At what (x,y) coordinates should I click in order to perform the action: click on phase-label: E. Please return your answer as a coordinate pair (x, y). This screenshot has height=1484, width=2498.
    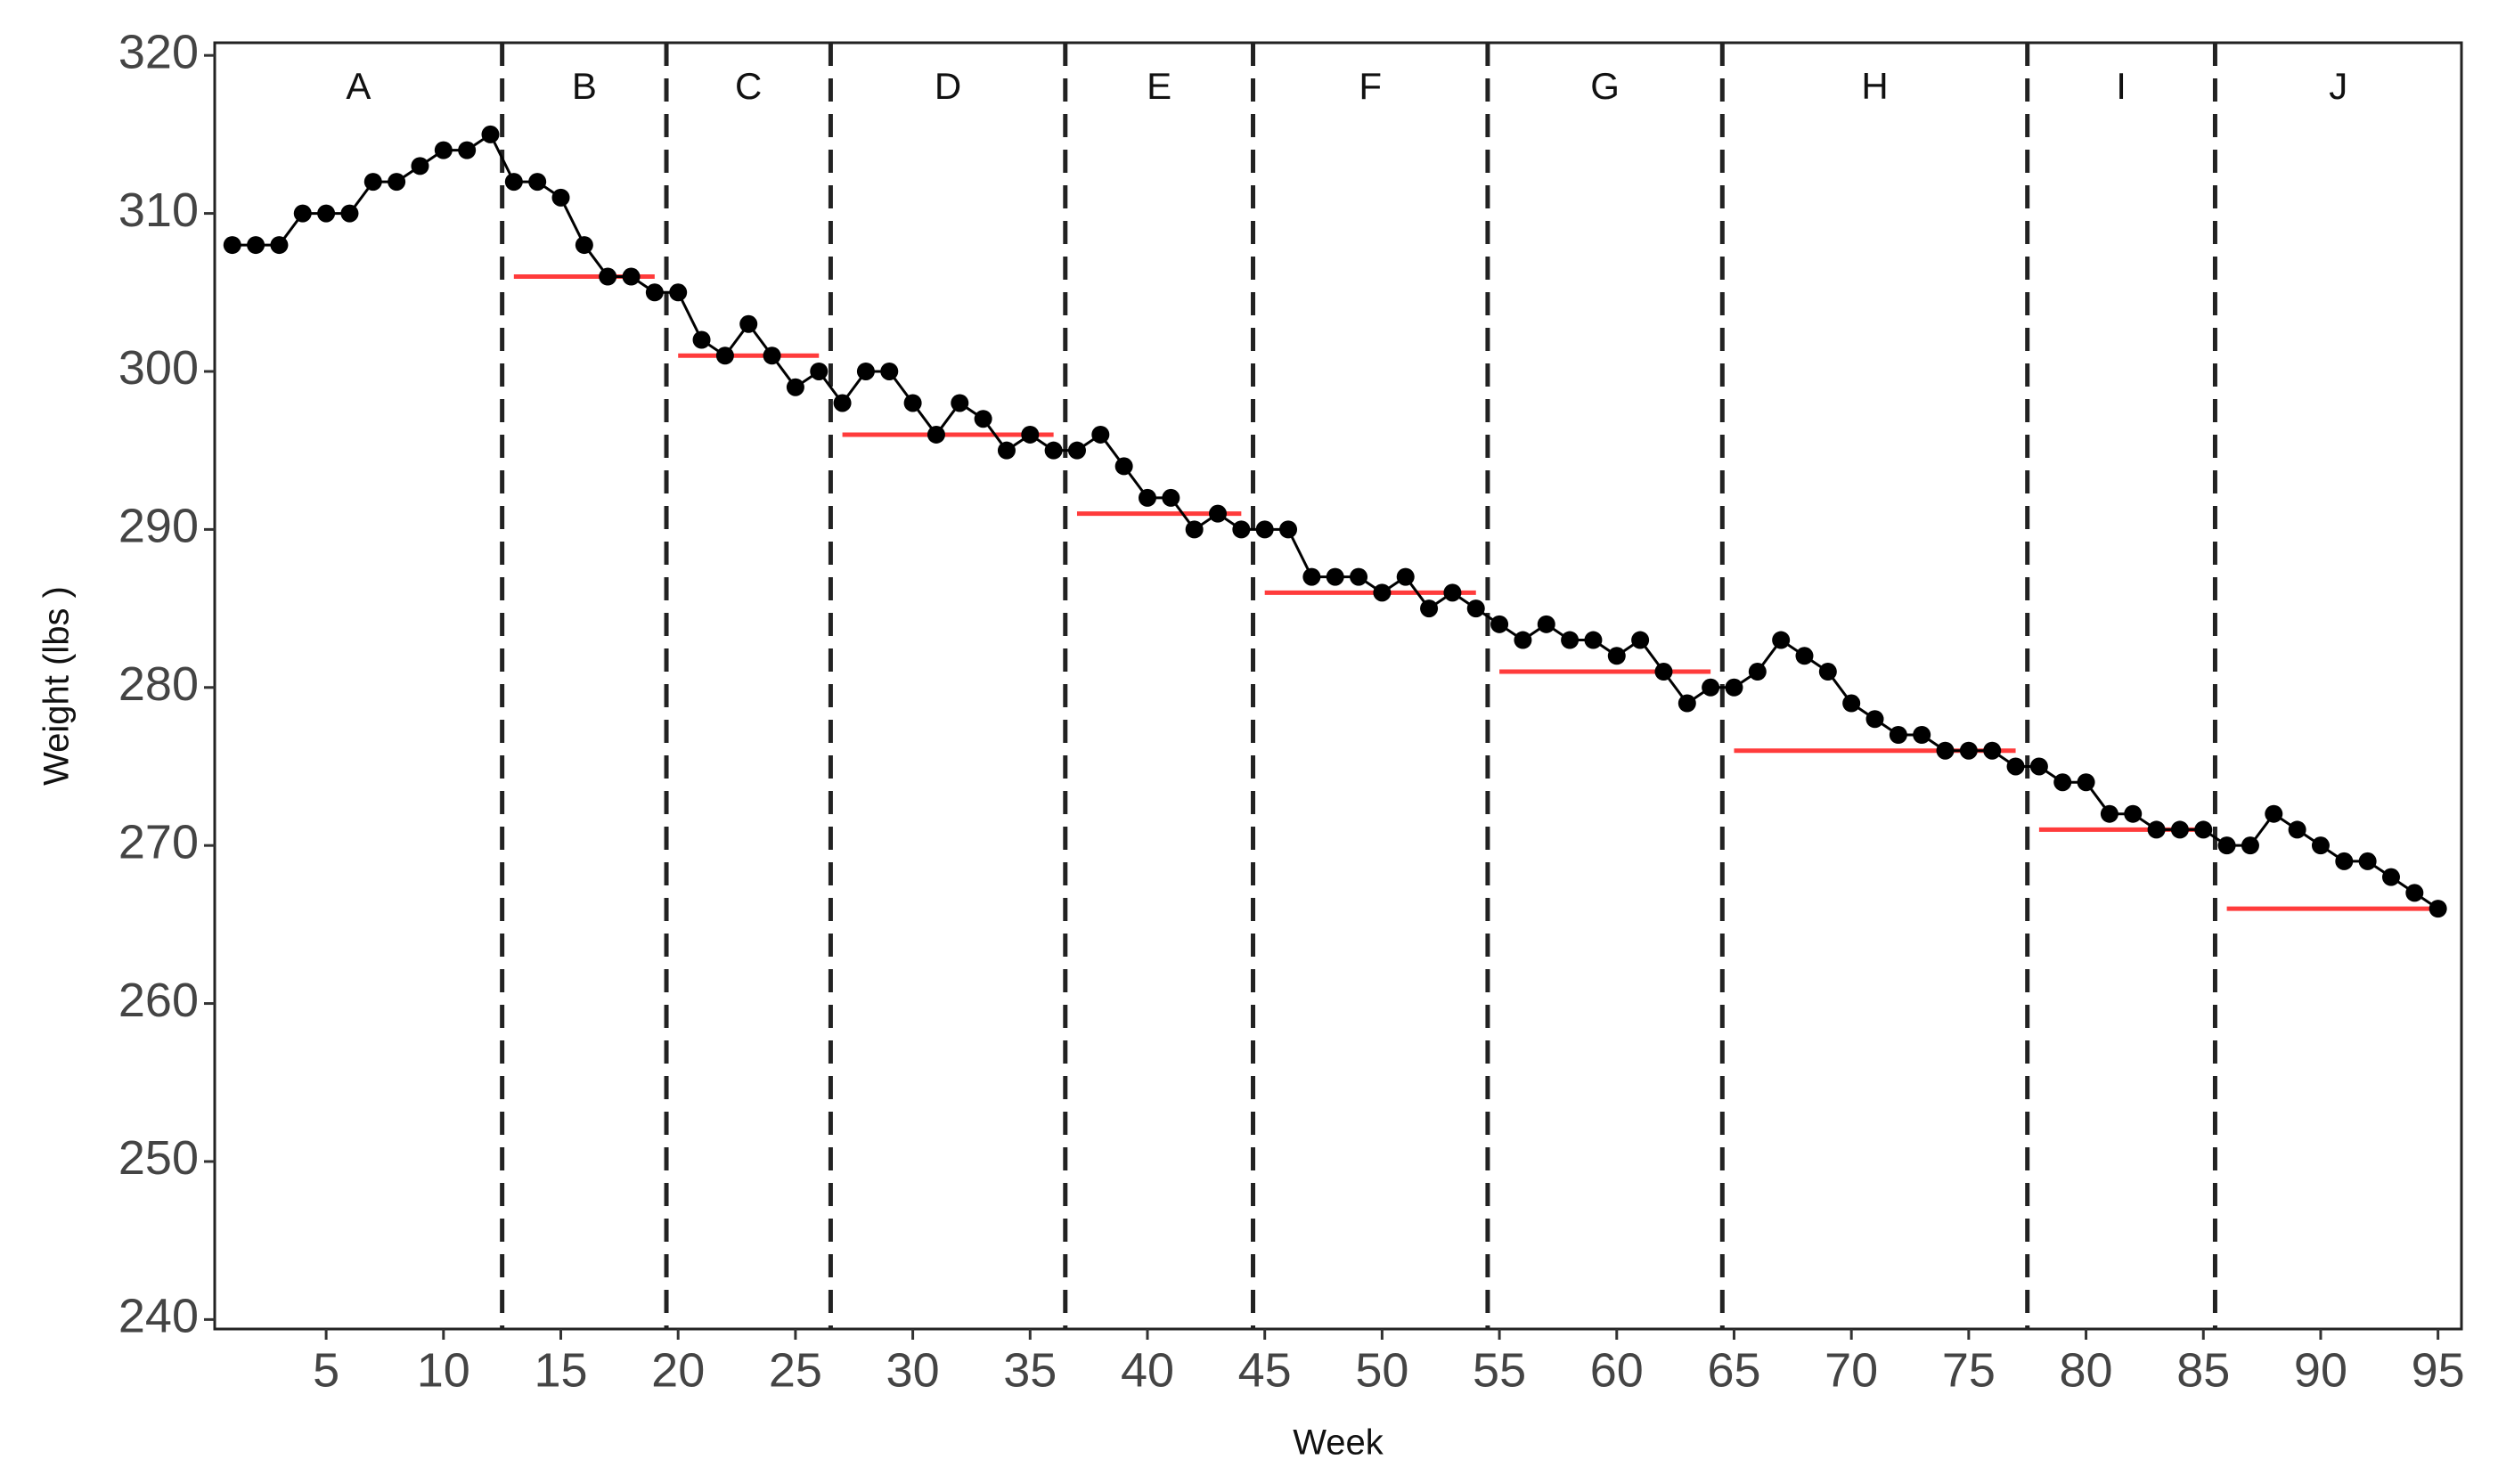
    Looking at the image, I should click on (1159, 86).